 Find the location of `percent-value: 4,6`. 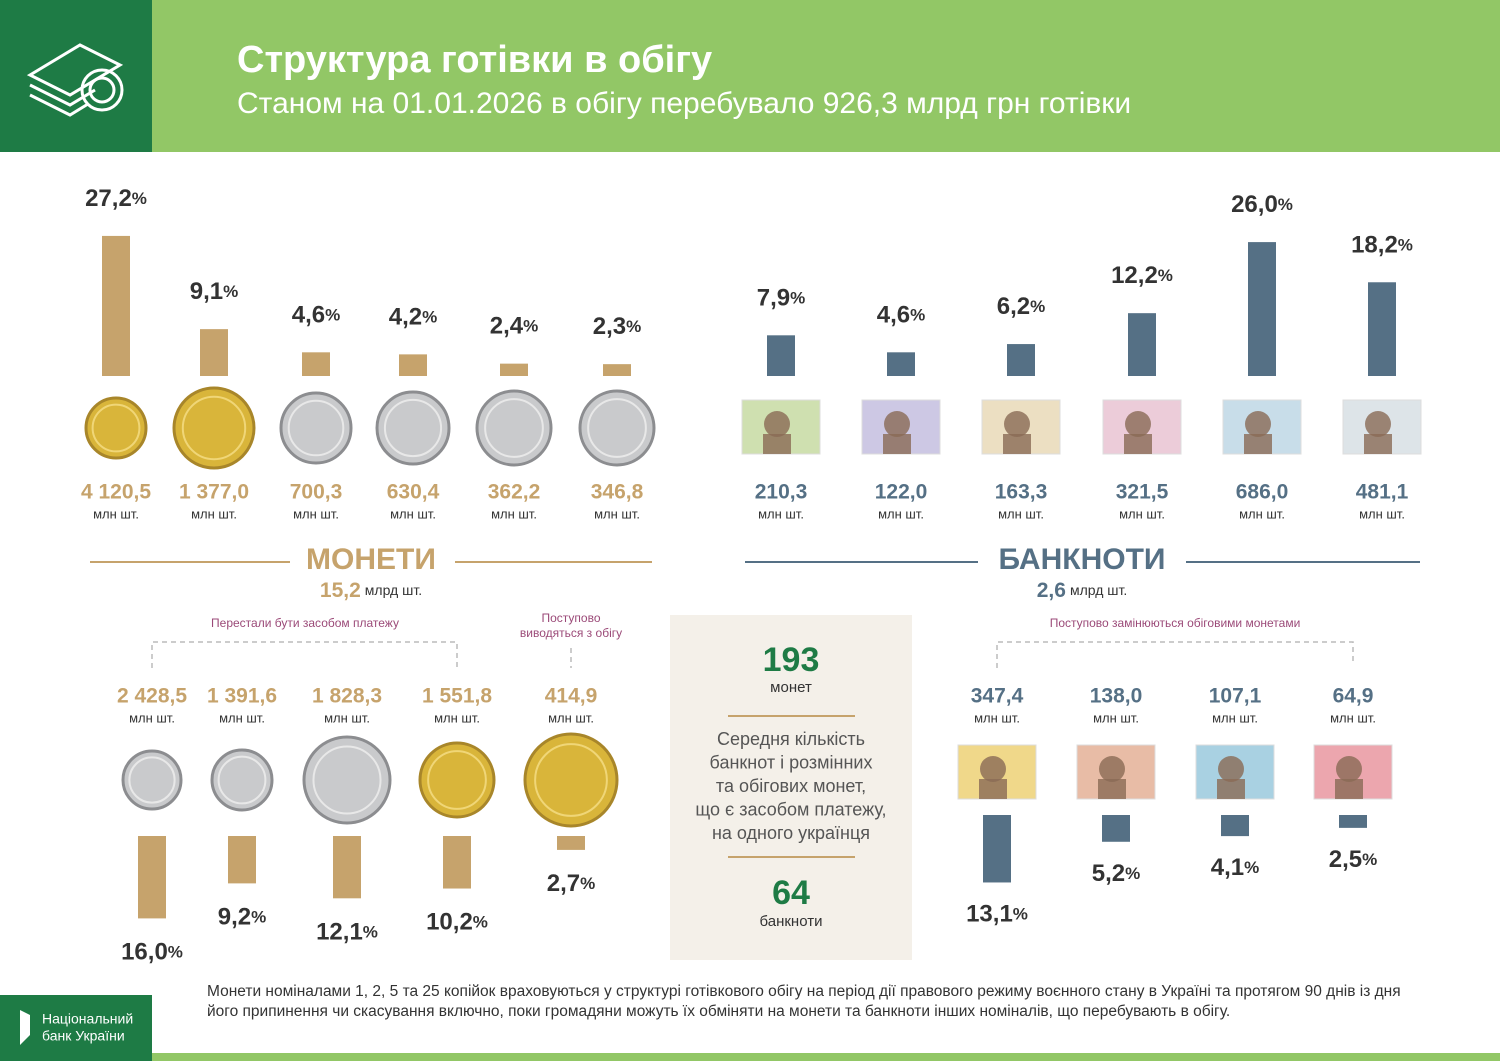

percent-value: 4,6 is located at coordinates (308, 315).